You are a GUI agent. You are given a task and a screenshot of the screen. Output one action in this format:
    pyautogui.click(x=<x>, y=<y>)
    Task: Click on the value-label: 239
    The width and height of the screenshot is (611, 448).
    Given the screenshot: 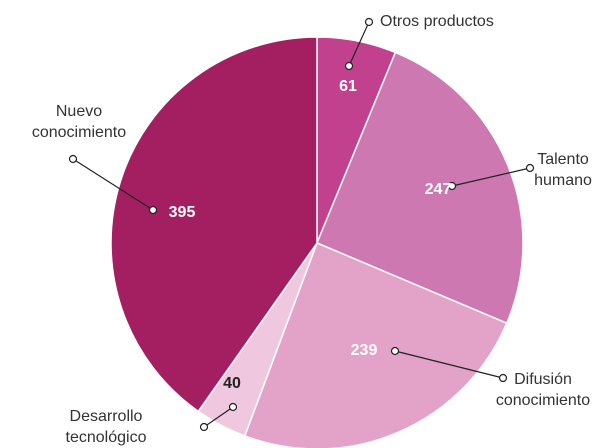 What is the action you would take?
    pyautogui.click(x=364, y=350)
    